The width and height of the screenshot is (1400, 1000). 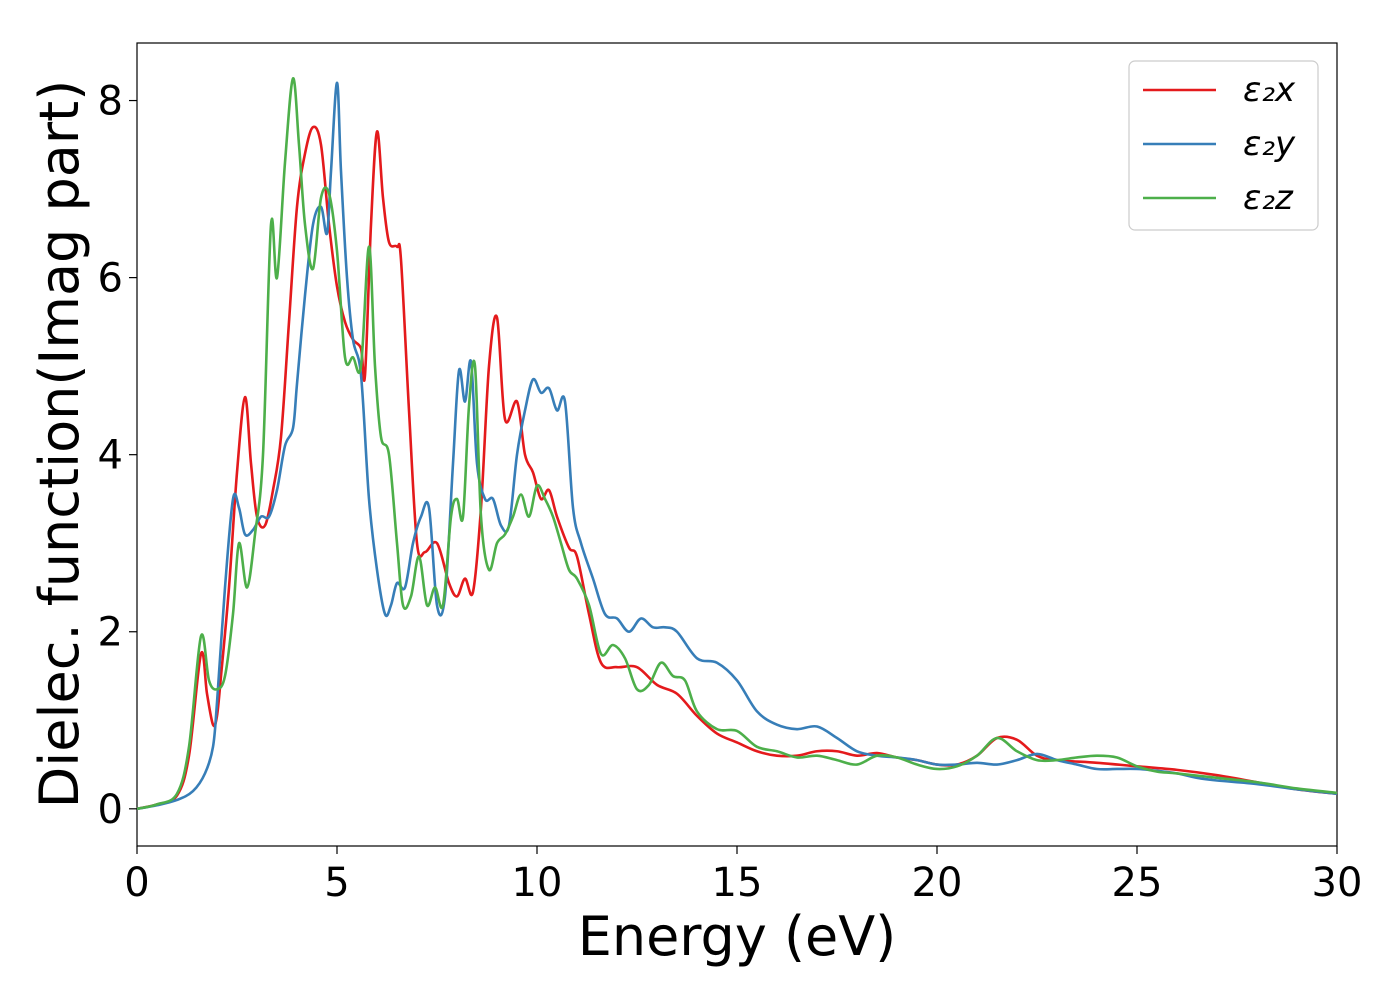 What do you see at coordinates (110, 456) in the screenshot?
I see `y-tick-label: 4` at bounding box center [110, 456].